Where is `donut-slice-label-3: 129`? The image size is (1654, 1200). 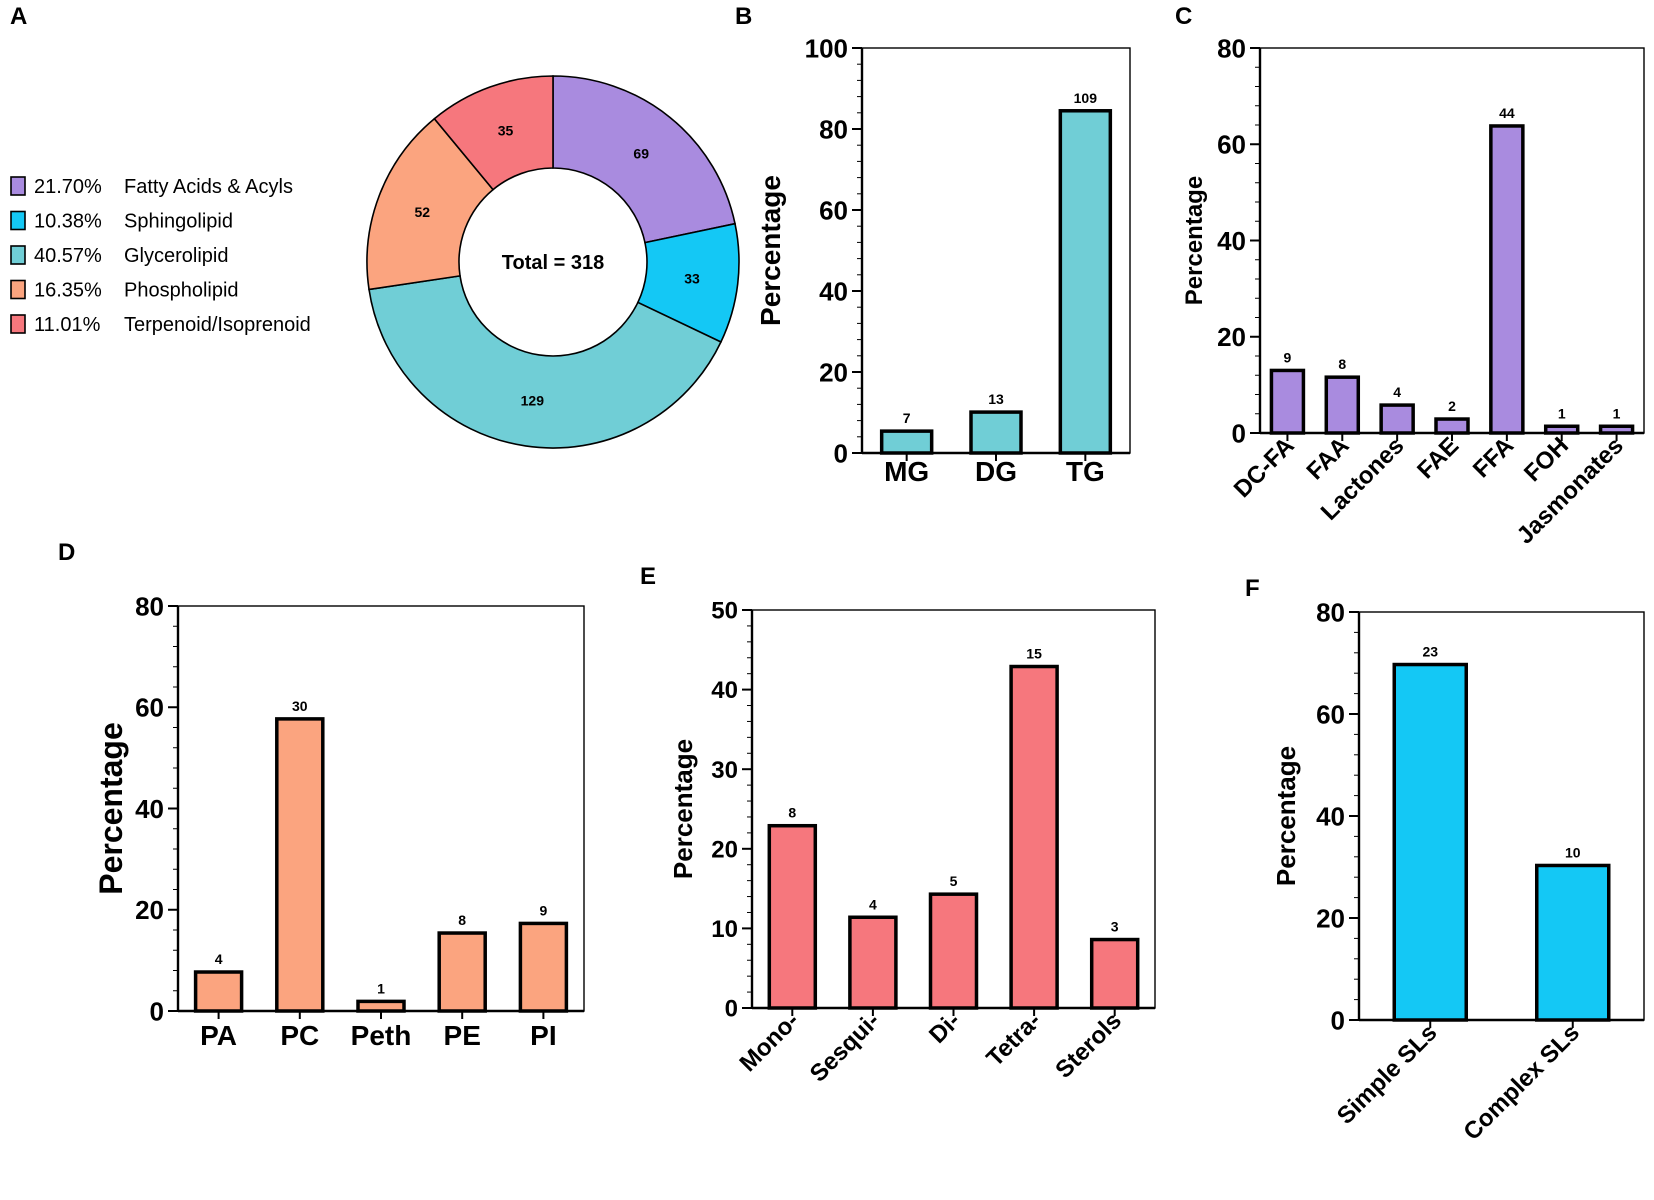
donut-slice-label-3: 129 is located at coordinates (533, 400).